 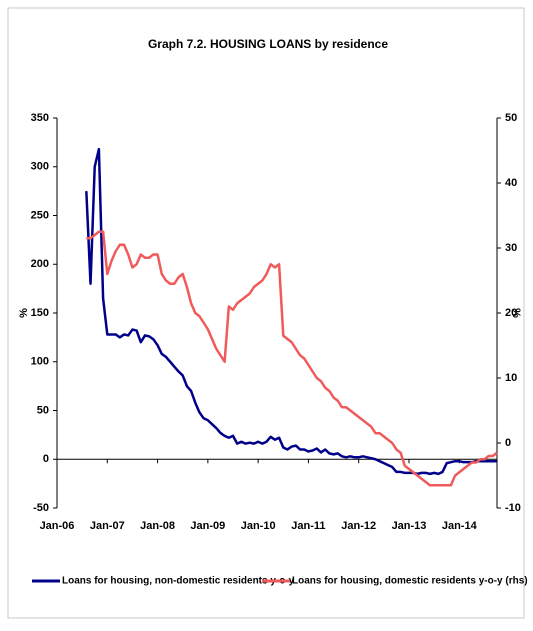 What do you see at coordinates (40, 313) in the screenshot?
I see `y-tick-label: 150` at bounding box center [40, 313].